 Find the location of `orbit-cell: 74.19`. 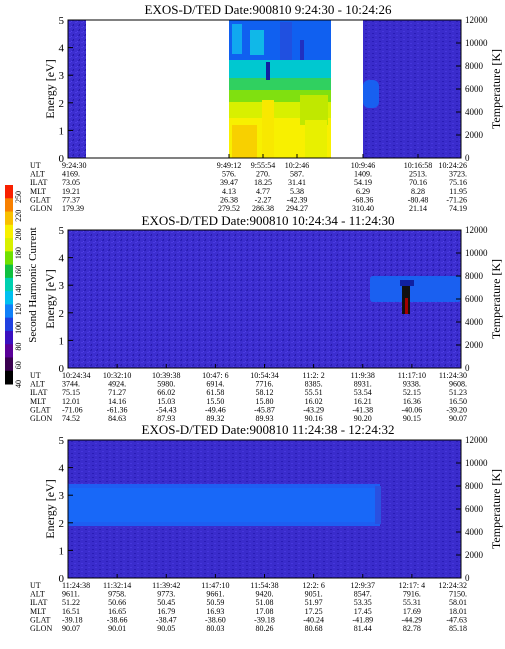

orbit-cell: 74.19 is located at coordinates (458, 208).